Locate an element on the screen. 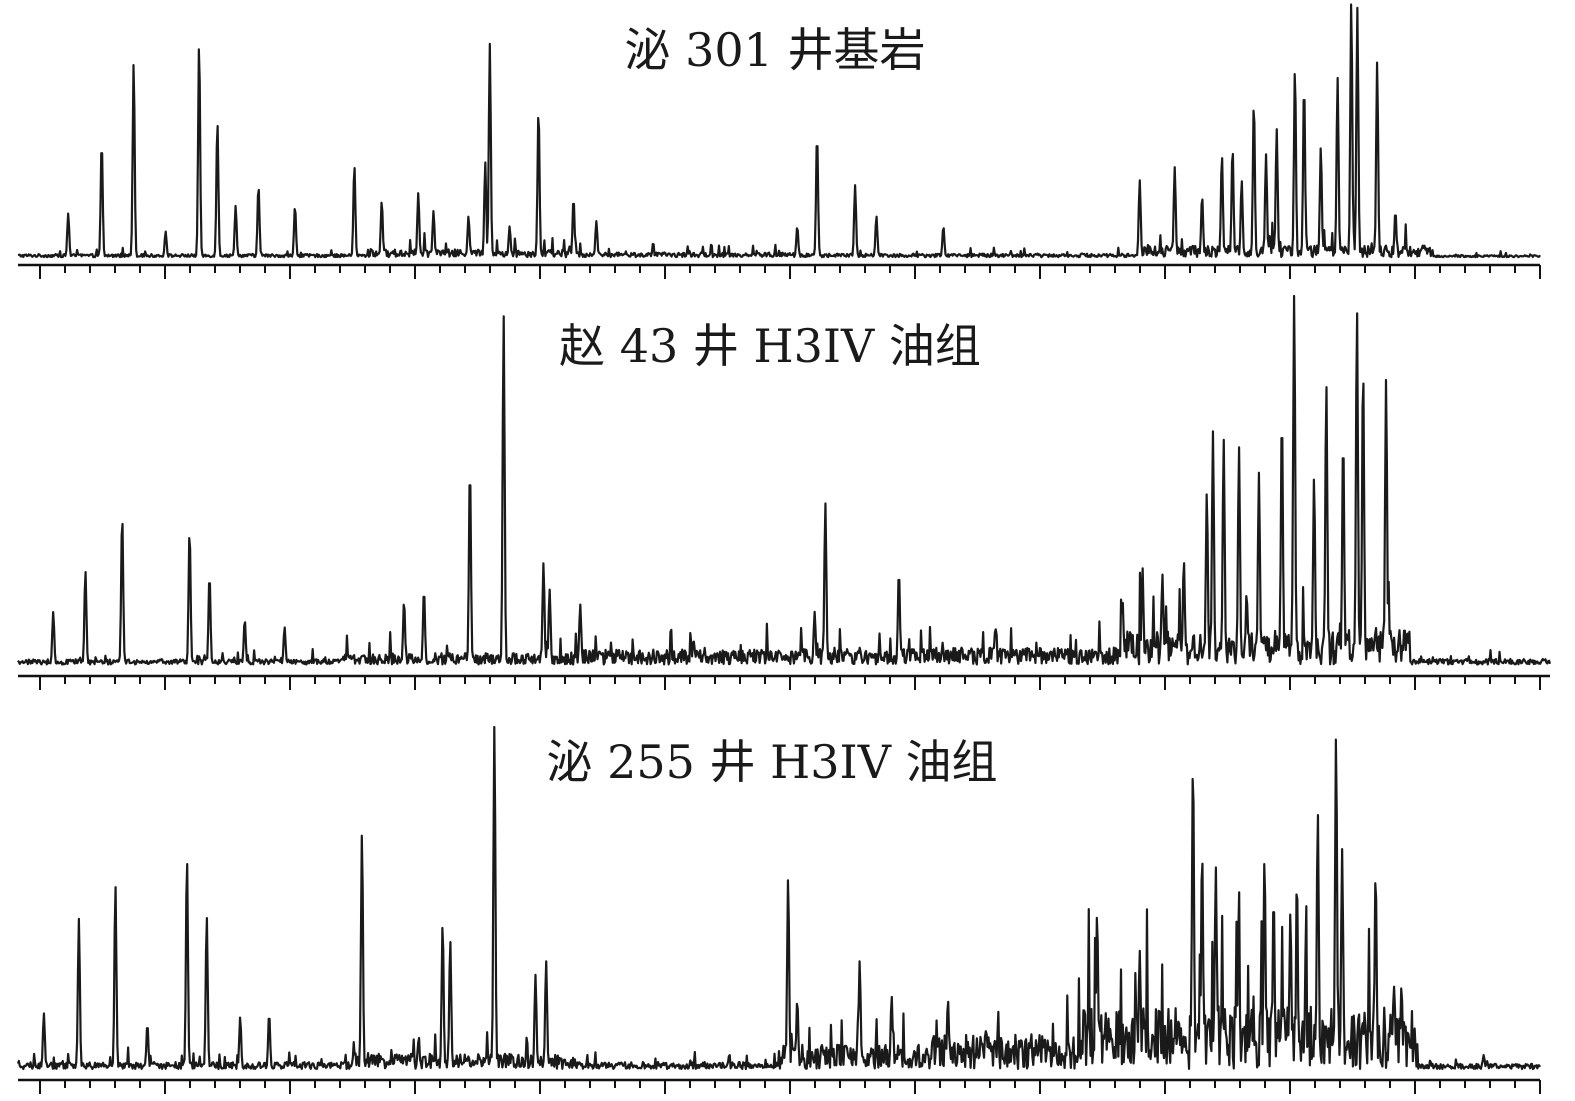 The width and height of the screenshot is (1575, 1101). chart-title: 赵 43 井 H3IV 油组 is located at coordinates (770, 346).